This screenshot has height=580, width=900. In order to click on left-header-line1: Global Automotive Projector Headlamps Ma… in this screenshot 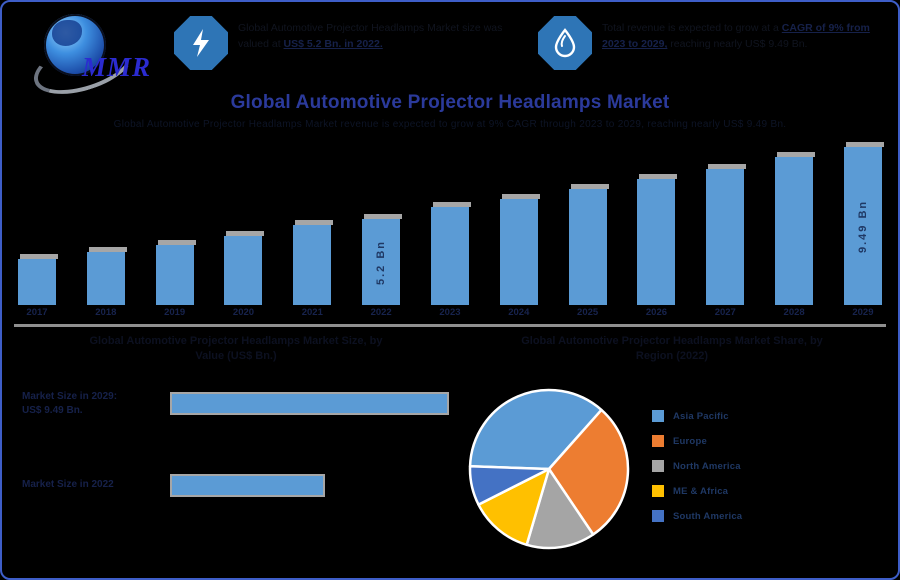, I will do `click(236, 341)`.